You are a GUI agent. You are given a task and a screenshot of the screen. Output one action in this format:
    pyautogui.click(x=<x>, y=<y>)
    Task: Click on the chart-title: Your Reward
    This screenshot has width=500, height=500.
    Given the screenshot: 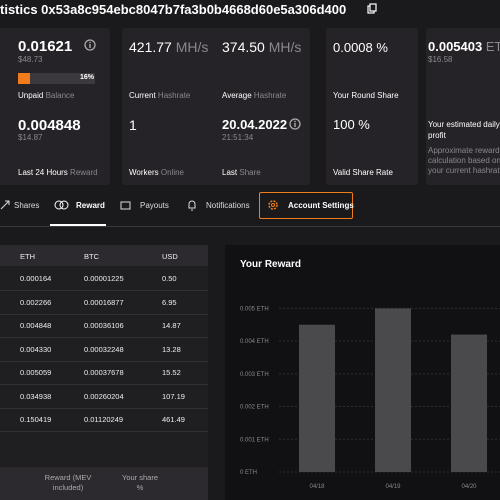 What is the action you would take?
    pyautogui.click(x=270, y=264)
    